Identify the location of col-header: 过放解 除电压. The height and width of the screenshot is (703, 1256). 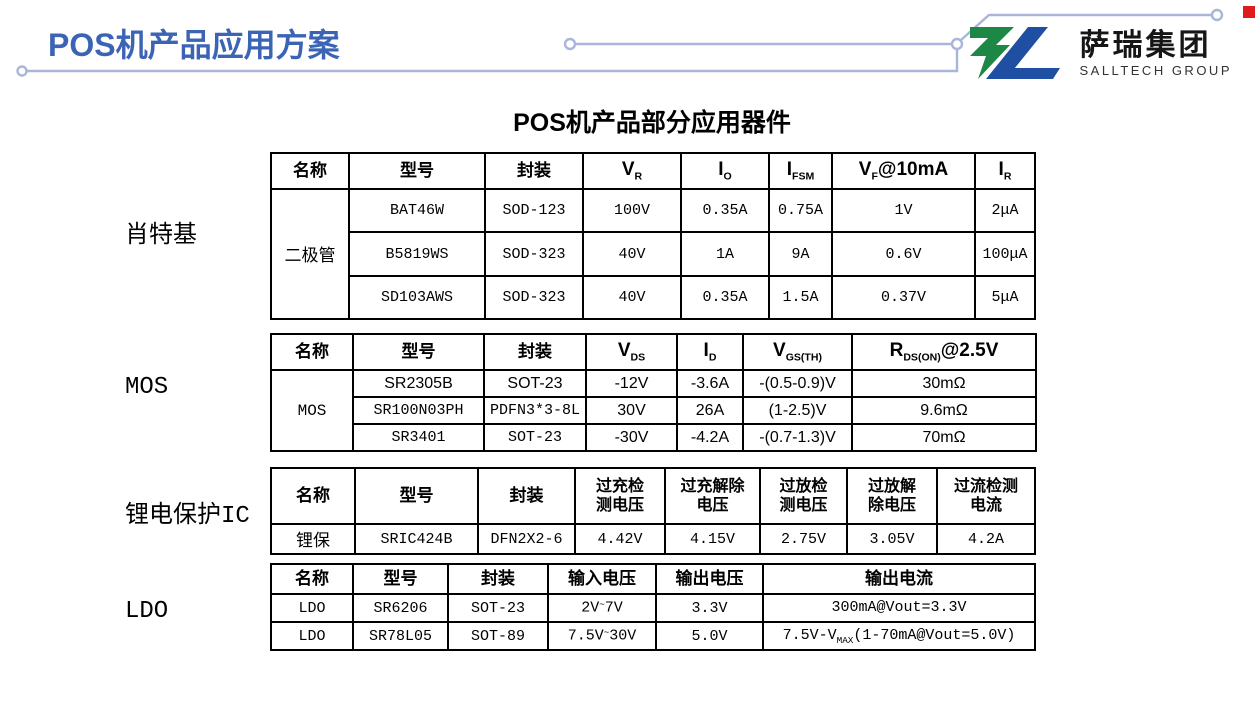
(892, 496).